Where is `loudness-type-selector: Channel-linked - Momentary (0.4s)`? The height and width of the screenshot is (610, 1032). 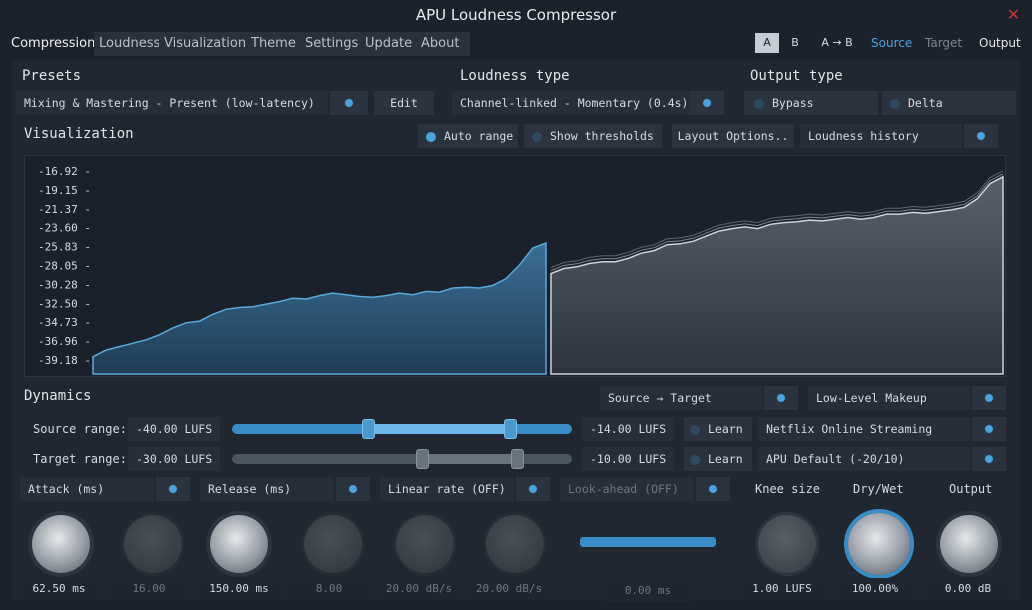 loudness-type-selector: Channel-linked - Momentary (0.4s) is located at coordinates (571, 103).